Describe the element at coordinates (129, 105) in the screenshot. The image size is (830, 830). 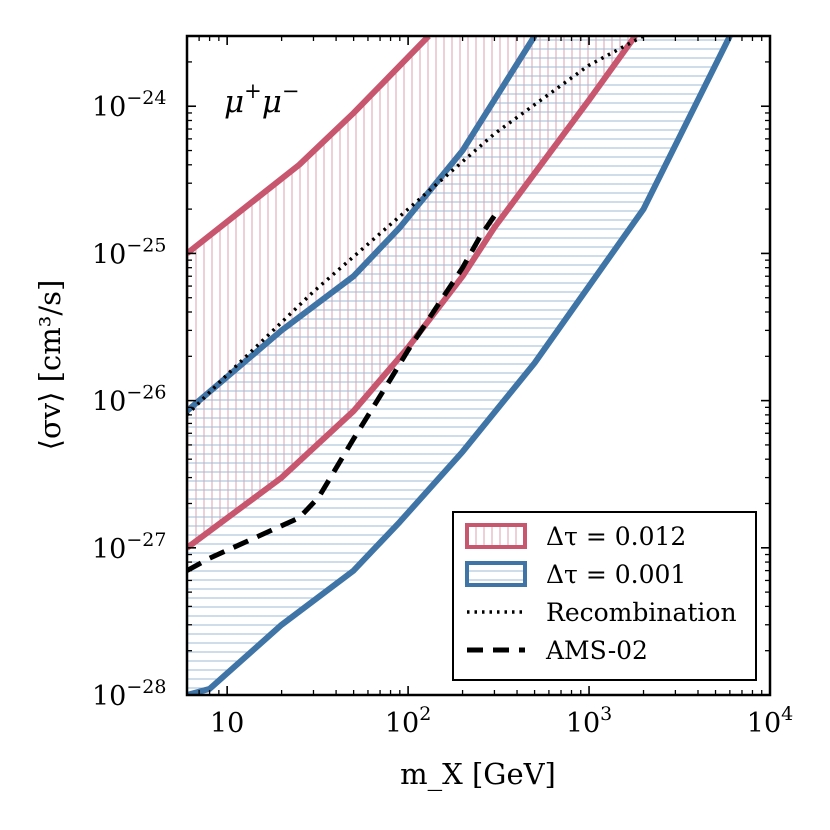
I see `y-tick-label: 10−24` at that location.